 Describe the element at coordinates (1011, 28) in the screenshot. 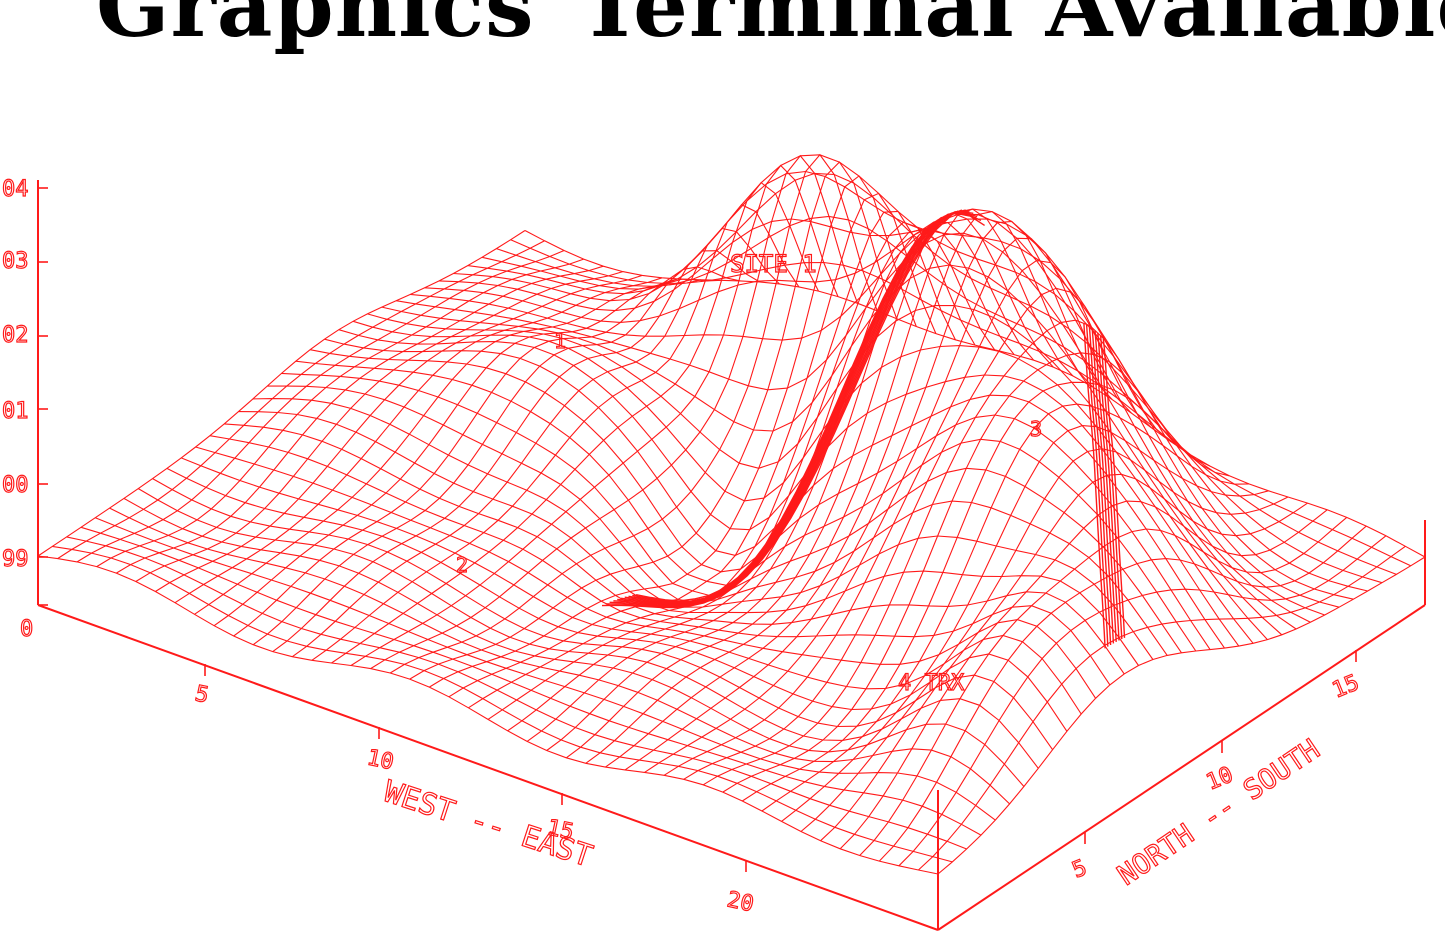

I see `headline-right: Terminal Available` at that location.